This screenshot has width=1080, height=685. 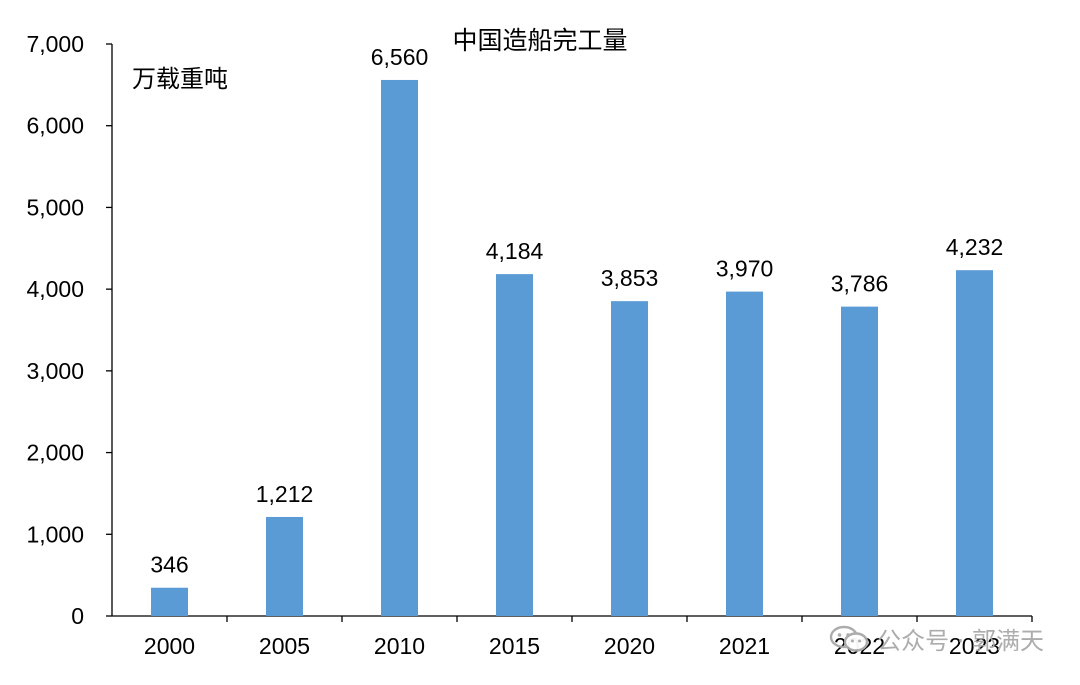 What do you see at coordinates (745, 269) in the screenshot?
I see `data-label: 3,970` at bounding box center [745, 269].